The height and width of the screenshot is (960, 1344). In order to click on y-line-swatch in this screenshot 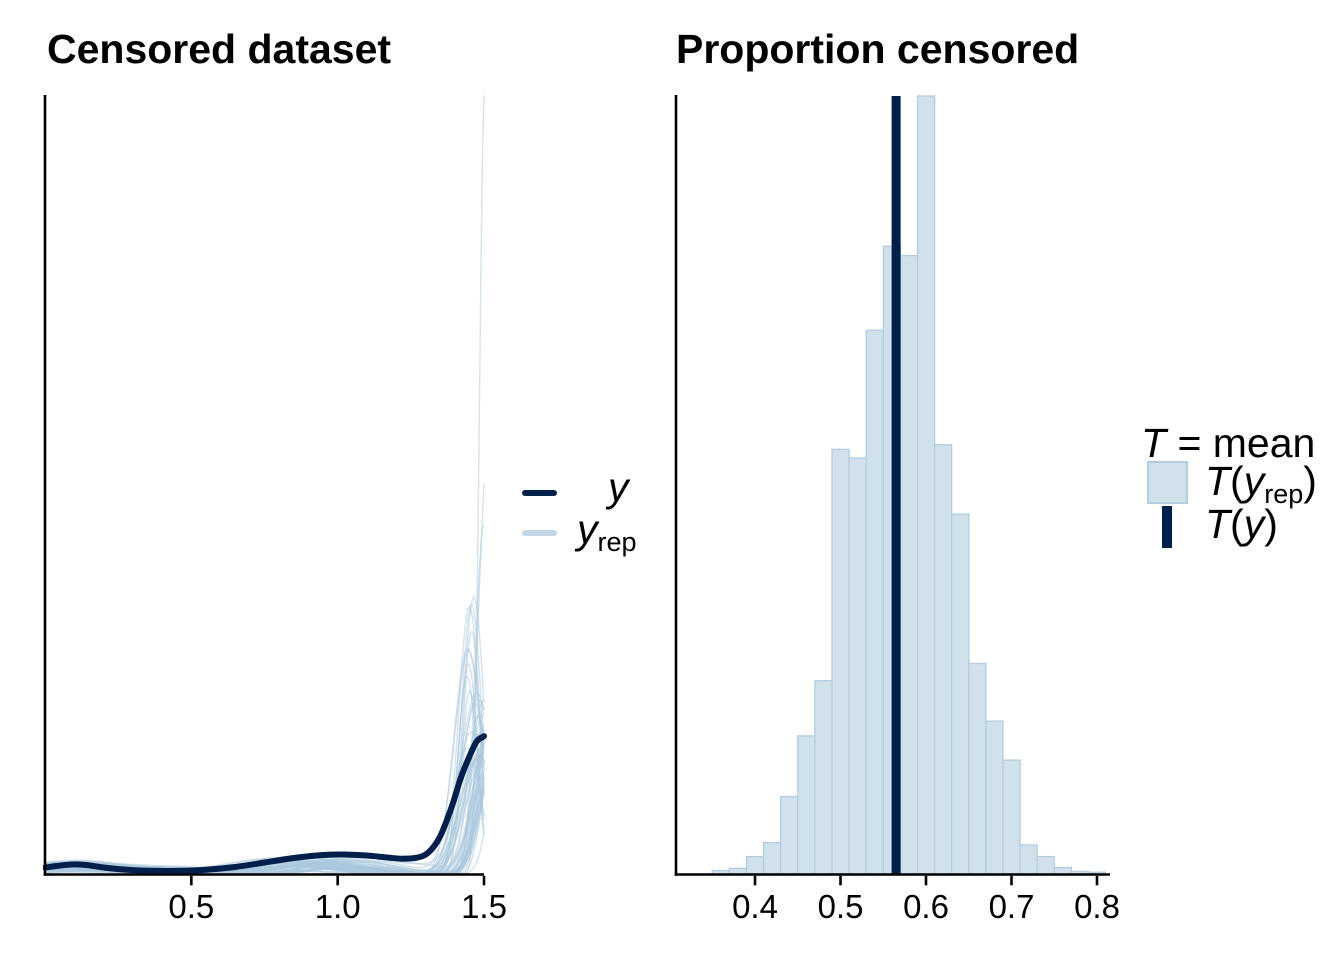, I will do `click(539, 493)`.